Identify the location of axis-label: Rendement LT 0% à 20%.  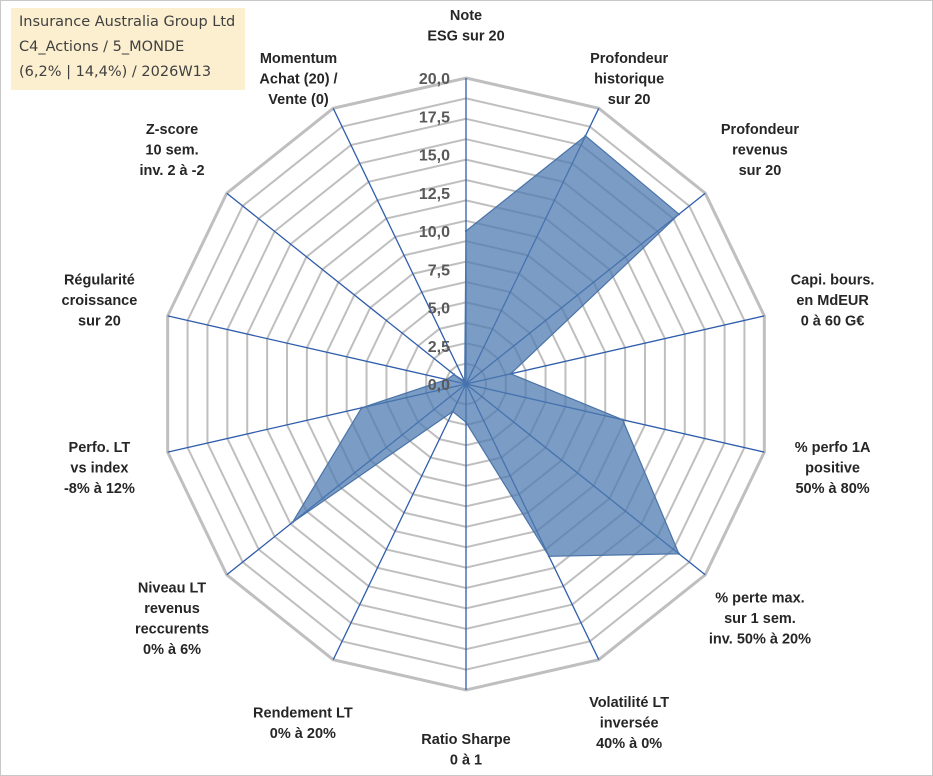
(303, 723).